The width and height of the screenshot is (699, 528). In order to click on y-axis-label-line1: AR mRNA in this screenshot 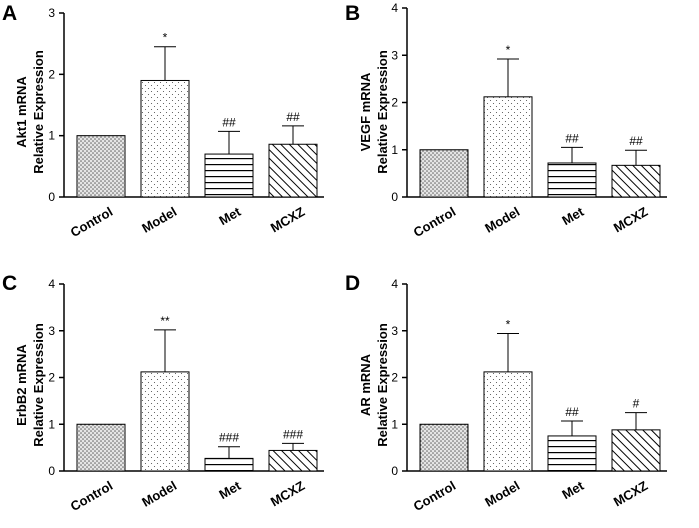, I will do `click(365, 384)`.